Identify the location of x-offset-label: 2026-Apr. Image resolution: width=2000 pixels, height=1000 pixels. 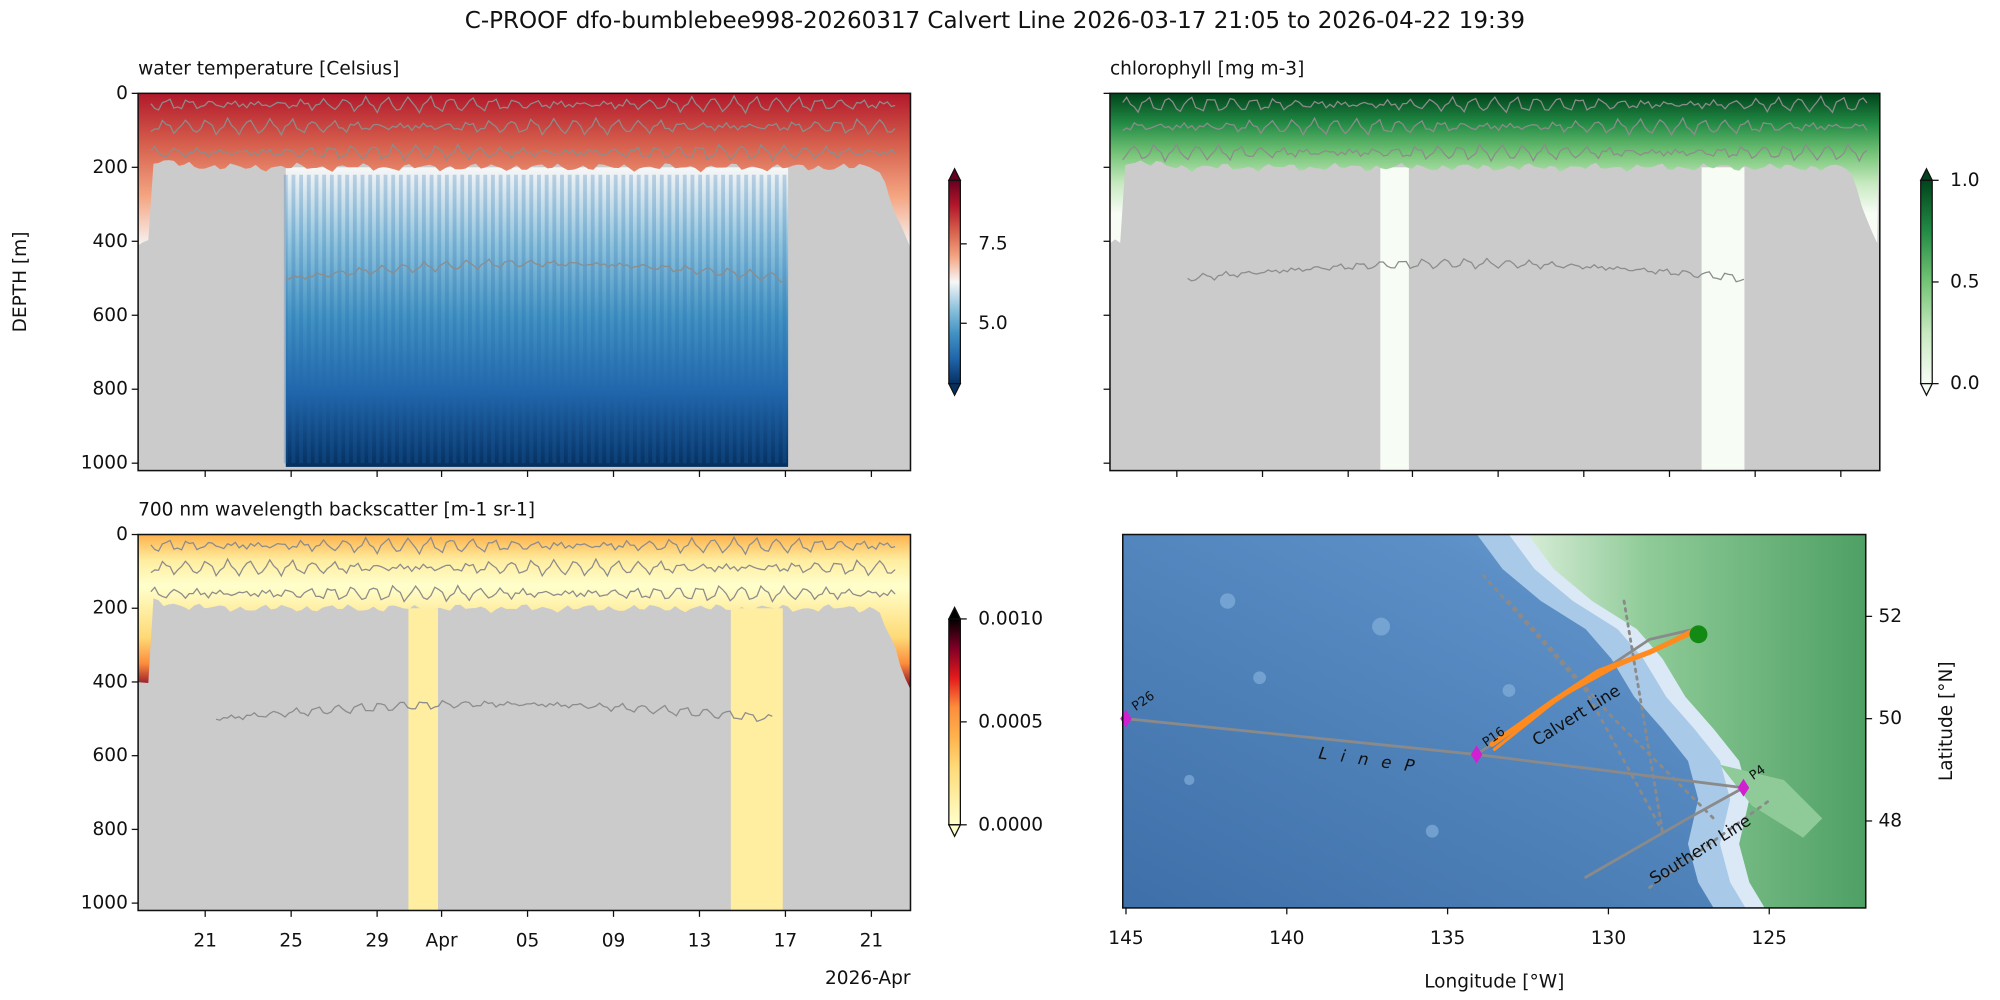
(868, 978).